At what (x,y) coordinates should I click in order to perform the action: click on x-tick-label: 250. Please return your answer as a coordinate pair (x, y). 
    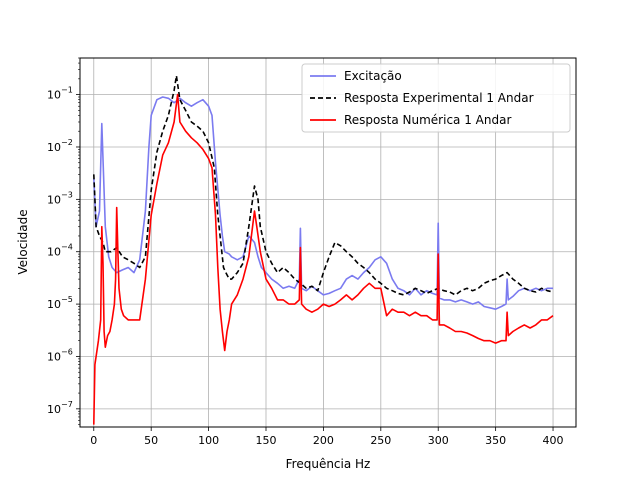
    Looking at the image, I should click on (380, 440).